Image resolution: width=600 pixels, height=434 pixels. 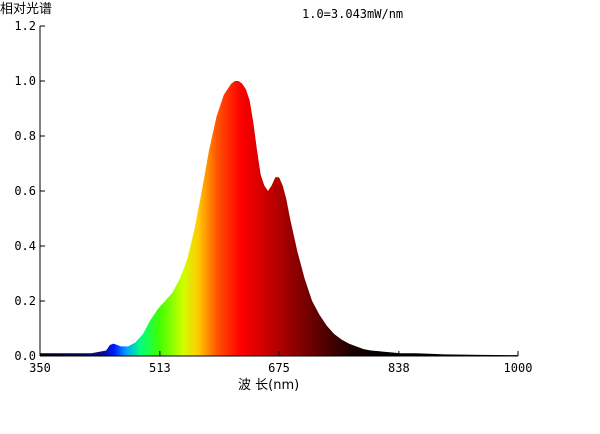 What do you see at coordinates (40, 368) in the screenshot?
I see `x-tick-label: 350` at bounding box center [40, 368].